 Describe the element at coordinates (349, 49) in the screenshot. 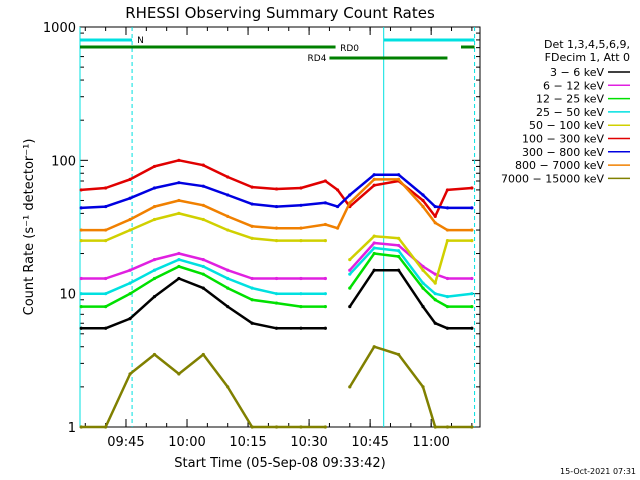

I see `annotation-label: RD0` at that location.